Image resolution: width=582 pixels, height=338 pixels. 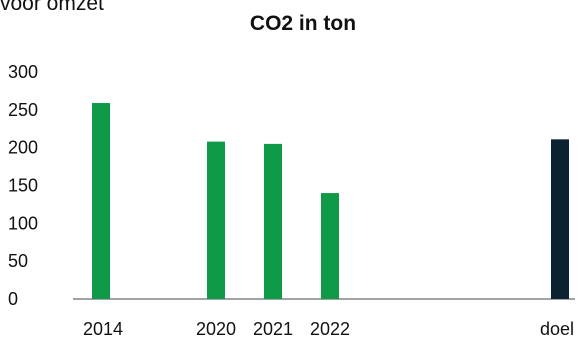 I want to click on y-tick-label: 0, so click(x=13, y=299).